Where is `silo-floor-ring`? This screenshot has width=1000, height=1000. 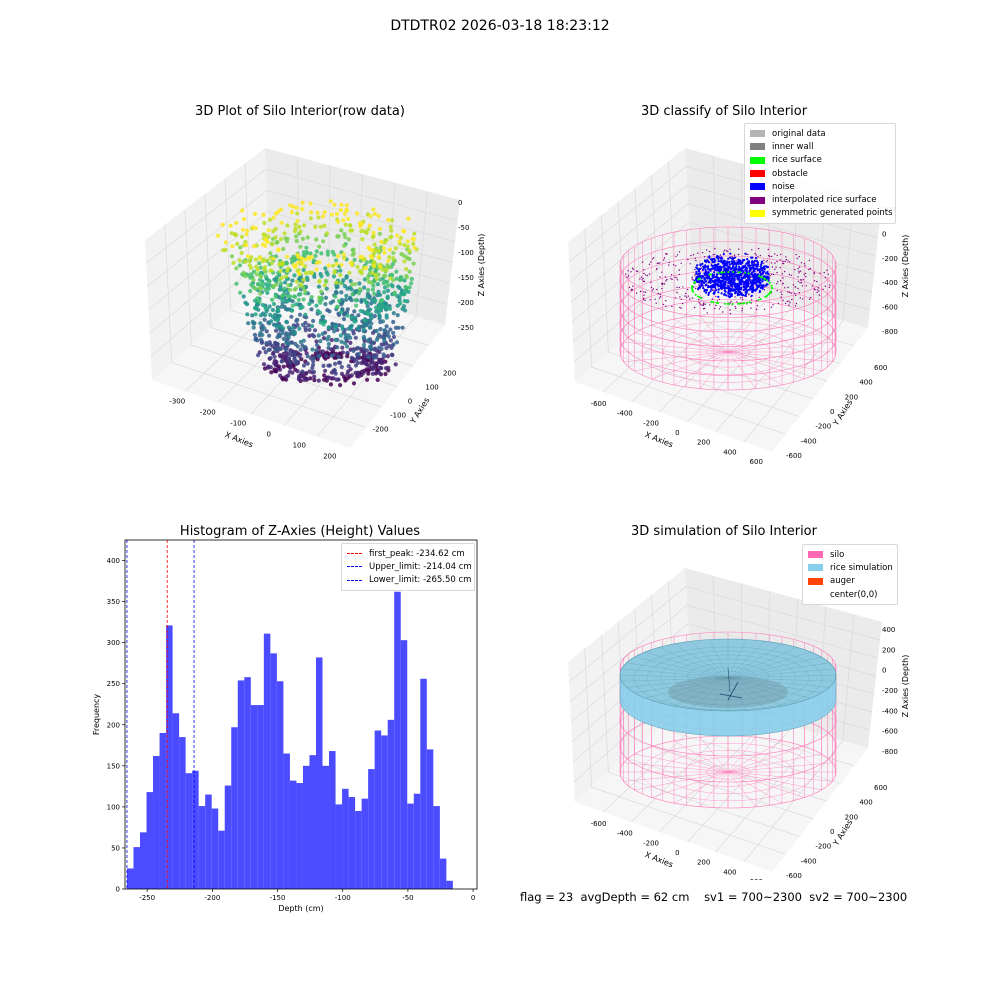
silo-floor-ring is located at coordinates (728, 352).